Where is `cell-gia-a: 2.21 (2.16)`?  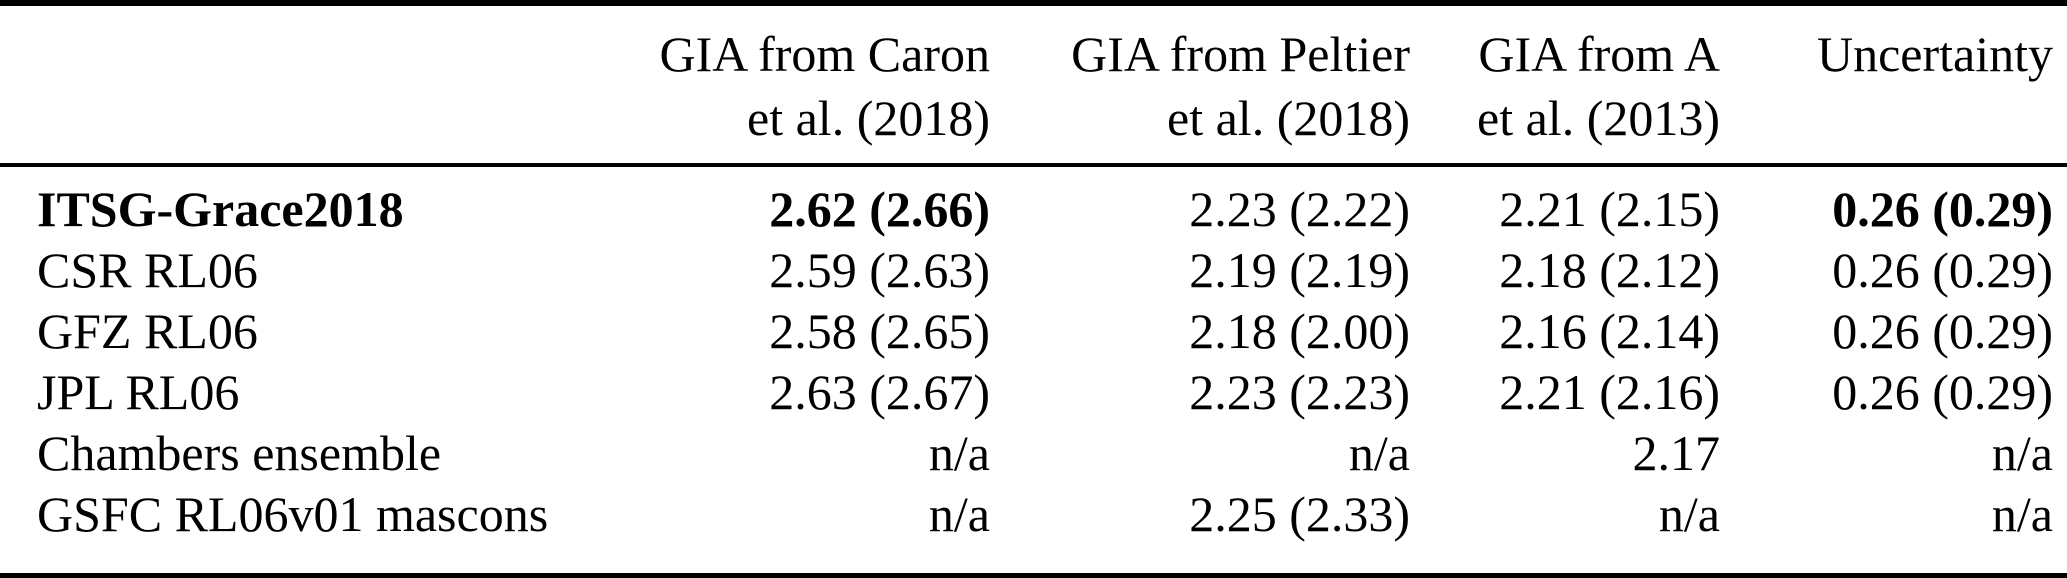 cell-gia-a: 2.21 (2.16) is located at coordinates (1609, 392).